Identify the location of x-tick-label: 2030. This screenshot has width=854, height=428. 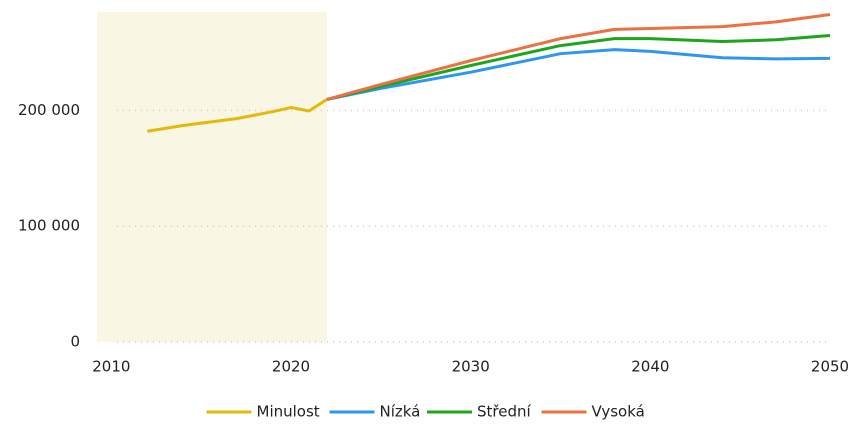
(471, 367).